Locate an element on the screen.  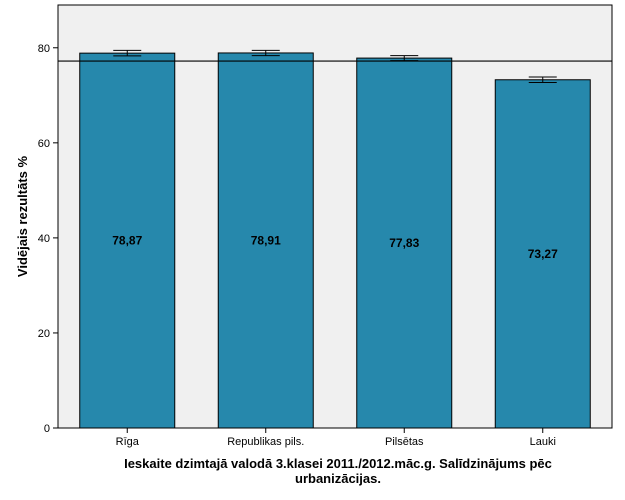
data-label: 78,87 is located at coordinates (127, 241).